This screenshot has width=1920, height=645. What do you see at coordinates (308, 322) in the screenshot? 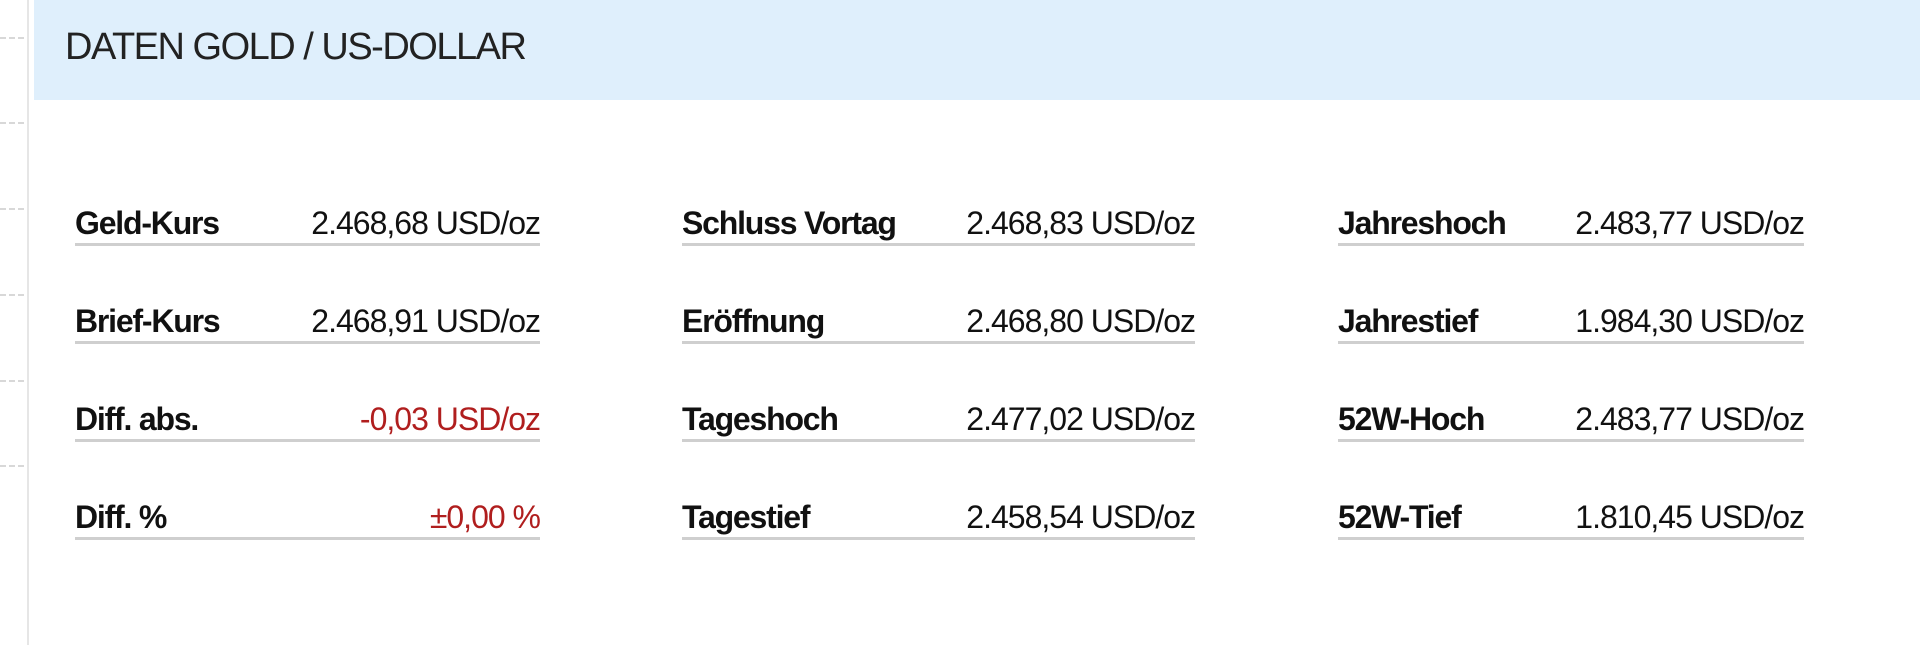
I see `data-row: Brief-Kurs 2.468,91 USD/oz` at bounding box center [308, 322].